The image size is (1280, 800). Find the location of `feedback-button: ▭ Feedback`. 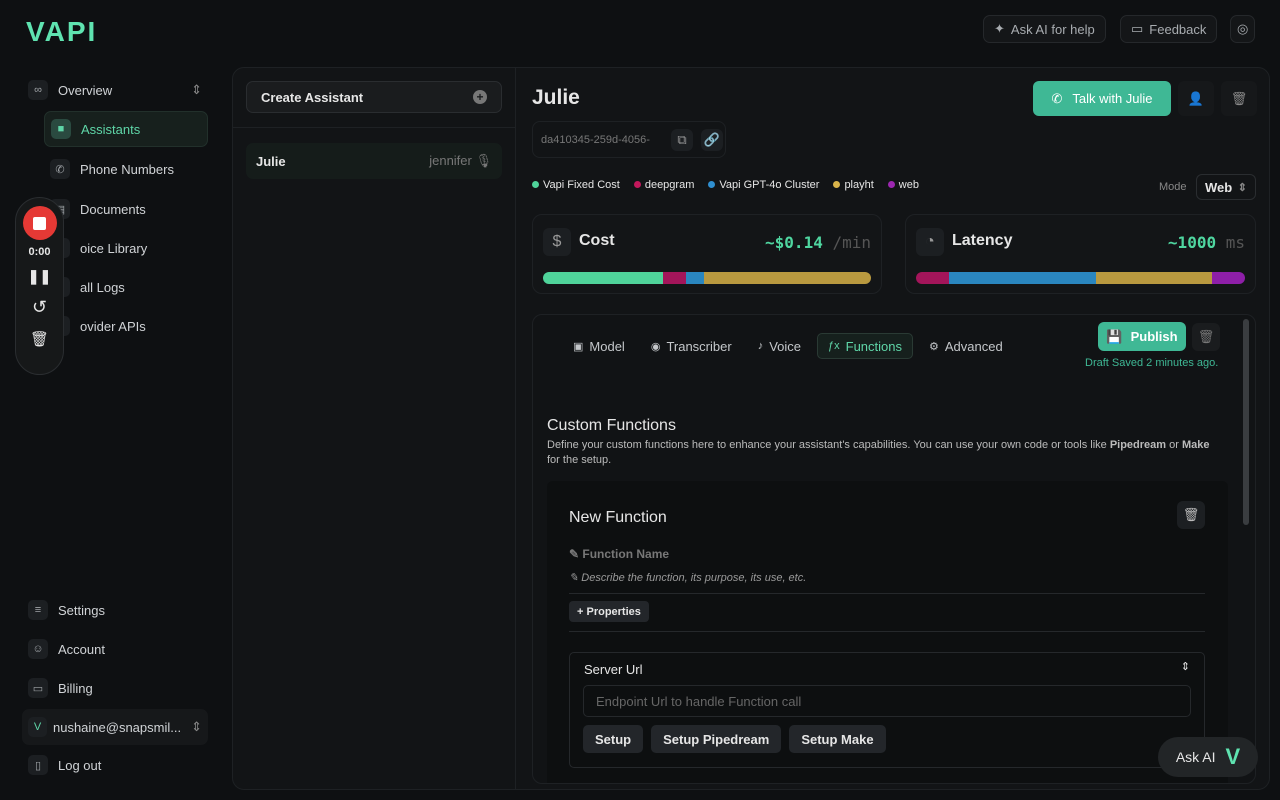

feedback-button: ▭ Feedback is located at coordinates (1169, 29).